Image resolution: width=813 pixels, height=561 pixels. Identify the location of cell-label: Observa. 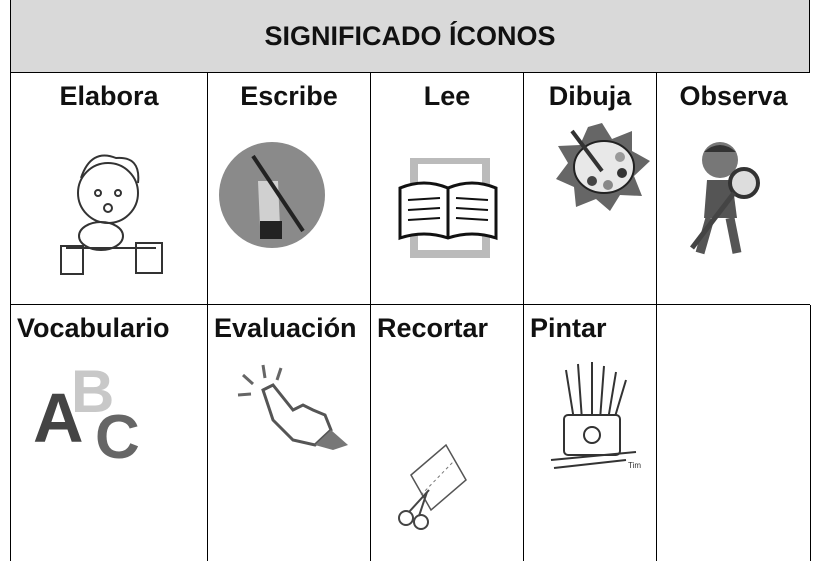
(733, 96).